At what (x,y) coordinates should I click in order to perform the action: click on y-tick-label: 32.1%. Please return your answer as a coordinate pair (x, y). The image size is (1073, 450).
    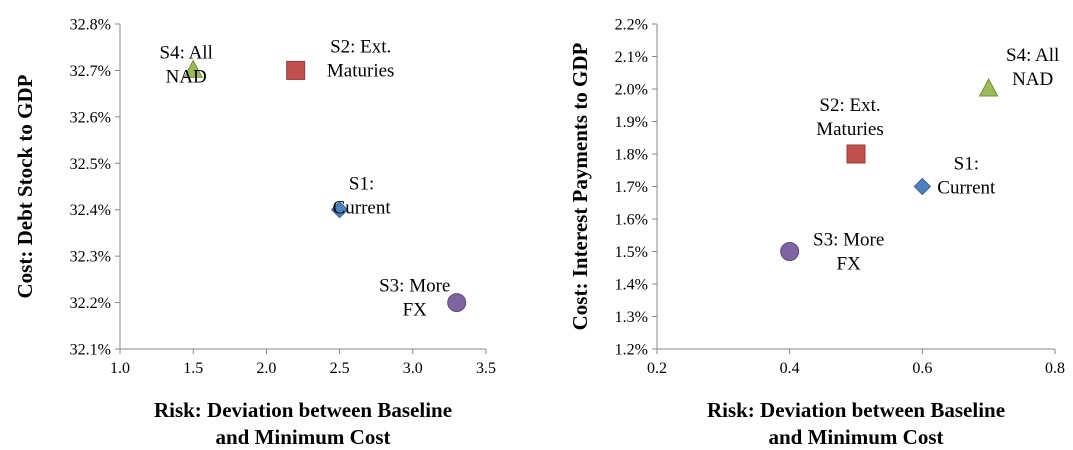
    Looking at the image, I should click on (90, 350).